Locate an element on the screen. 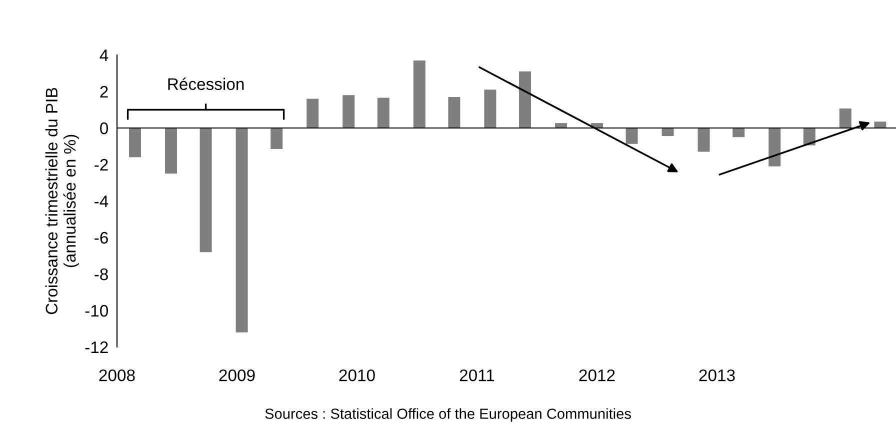  x-tick-label: 2013 is located at coordinates (717, 375).